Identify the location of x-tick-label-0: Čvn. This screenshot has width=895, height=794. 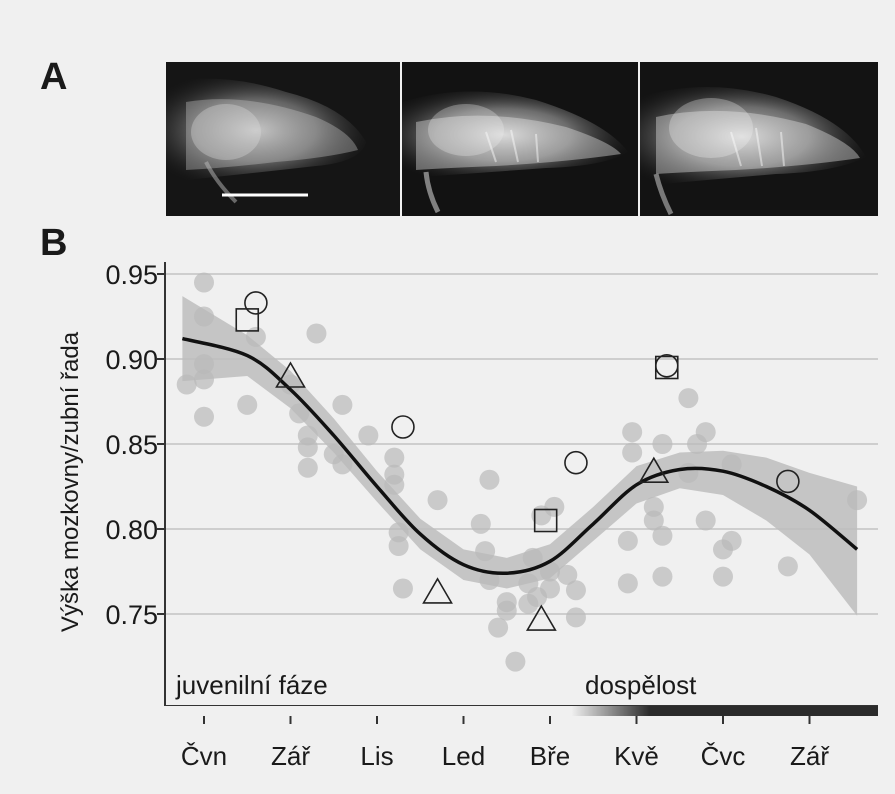
(204, 756).